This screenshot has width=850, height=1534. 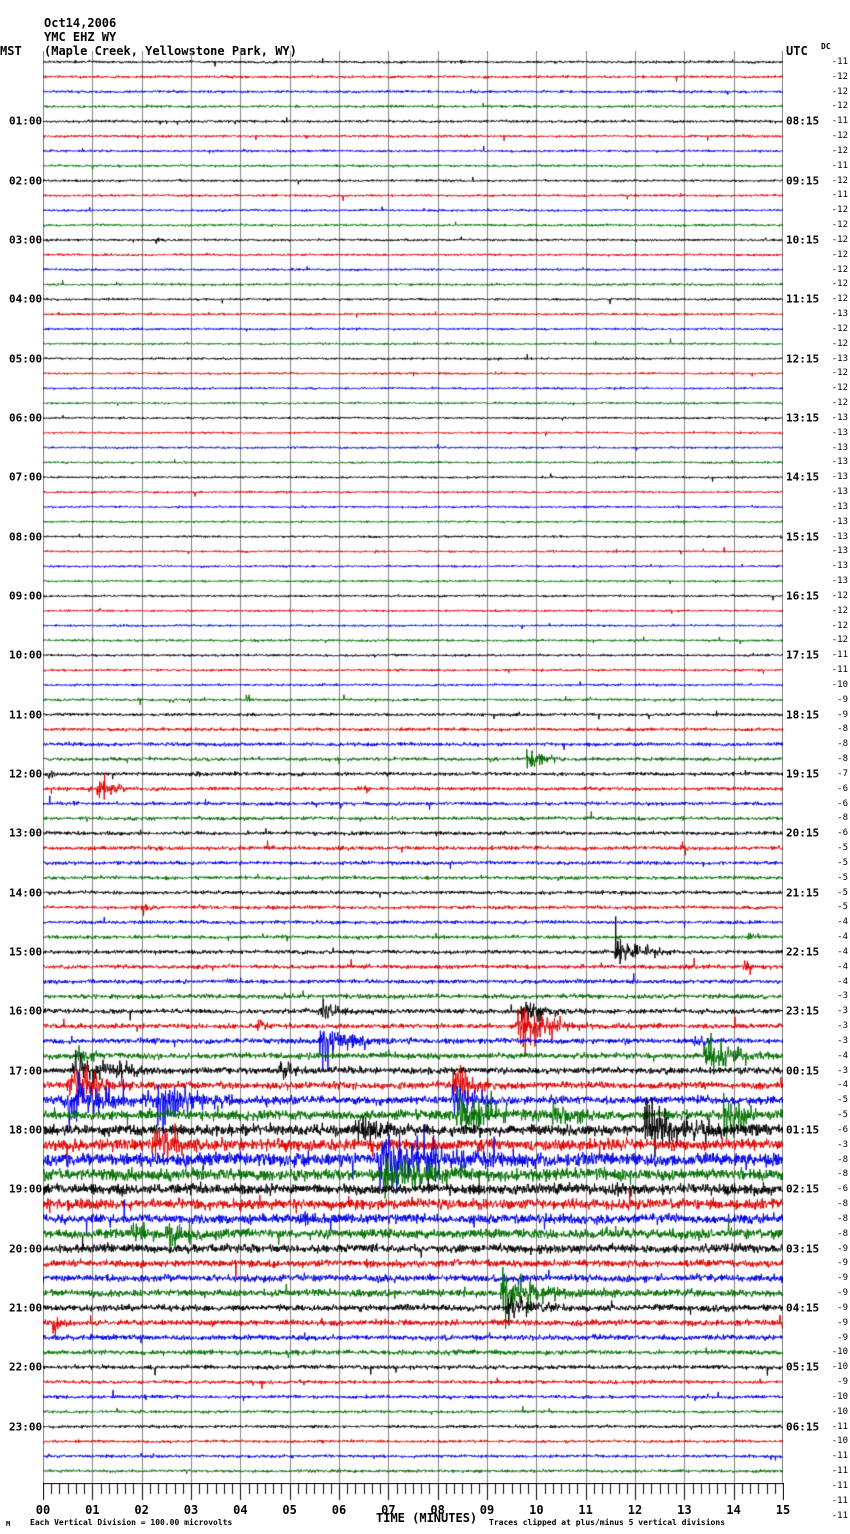 What do you see at coordinates (26, 1249) in the screenshot?
I see `mst-time-label: 20:00` at bounding box center [26, 1249].